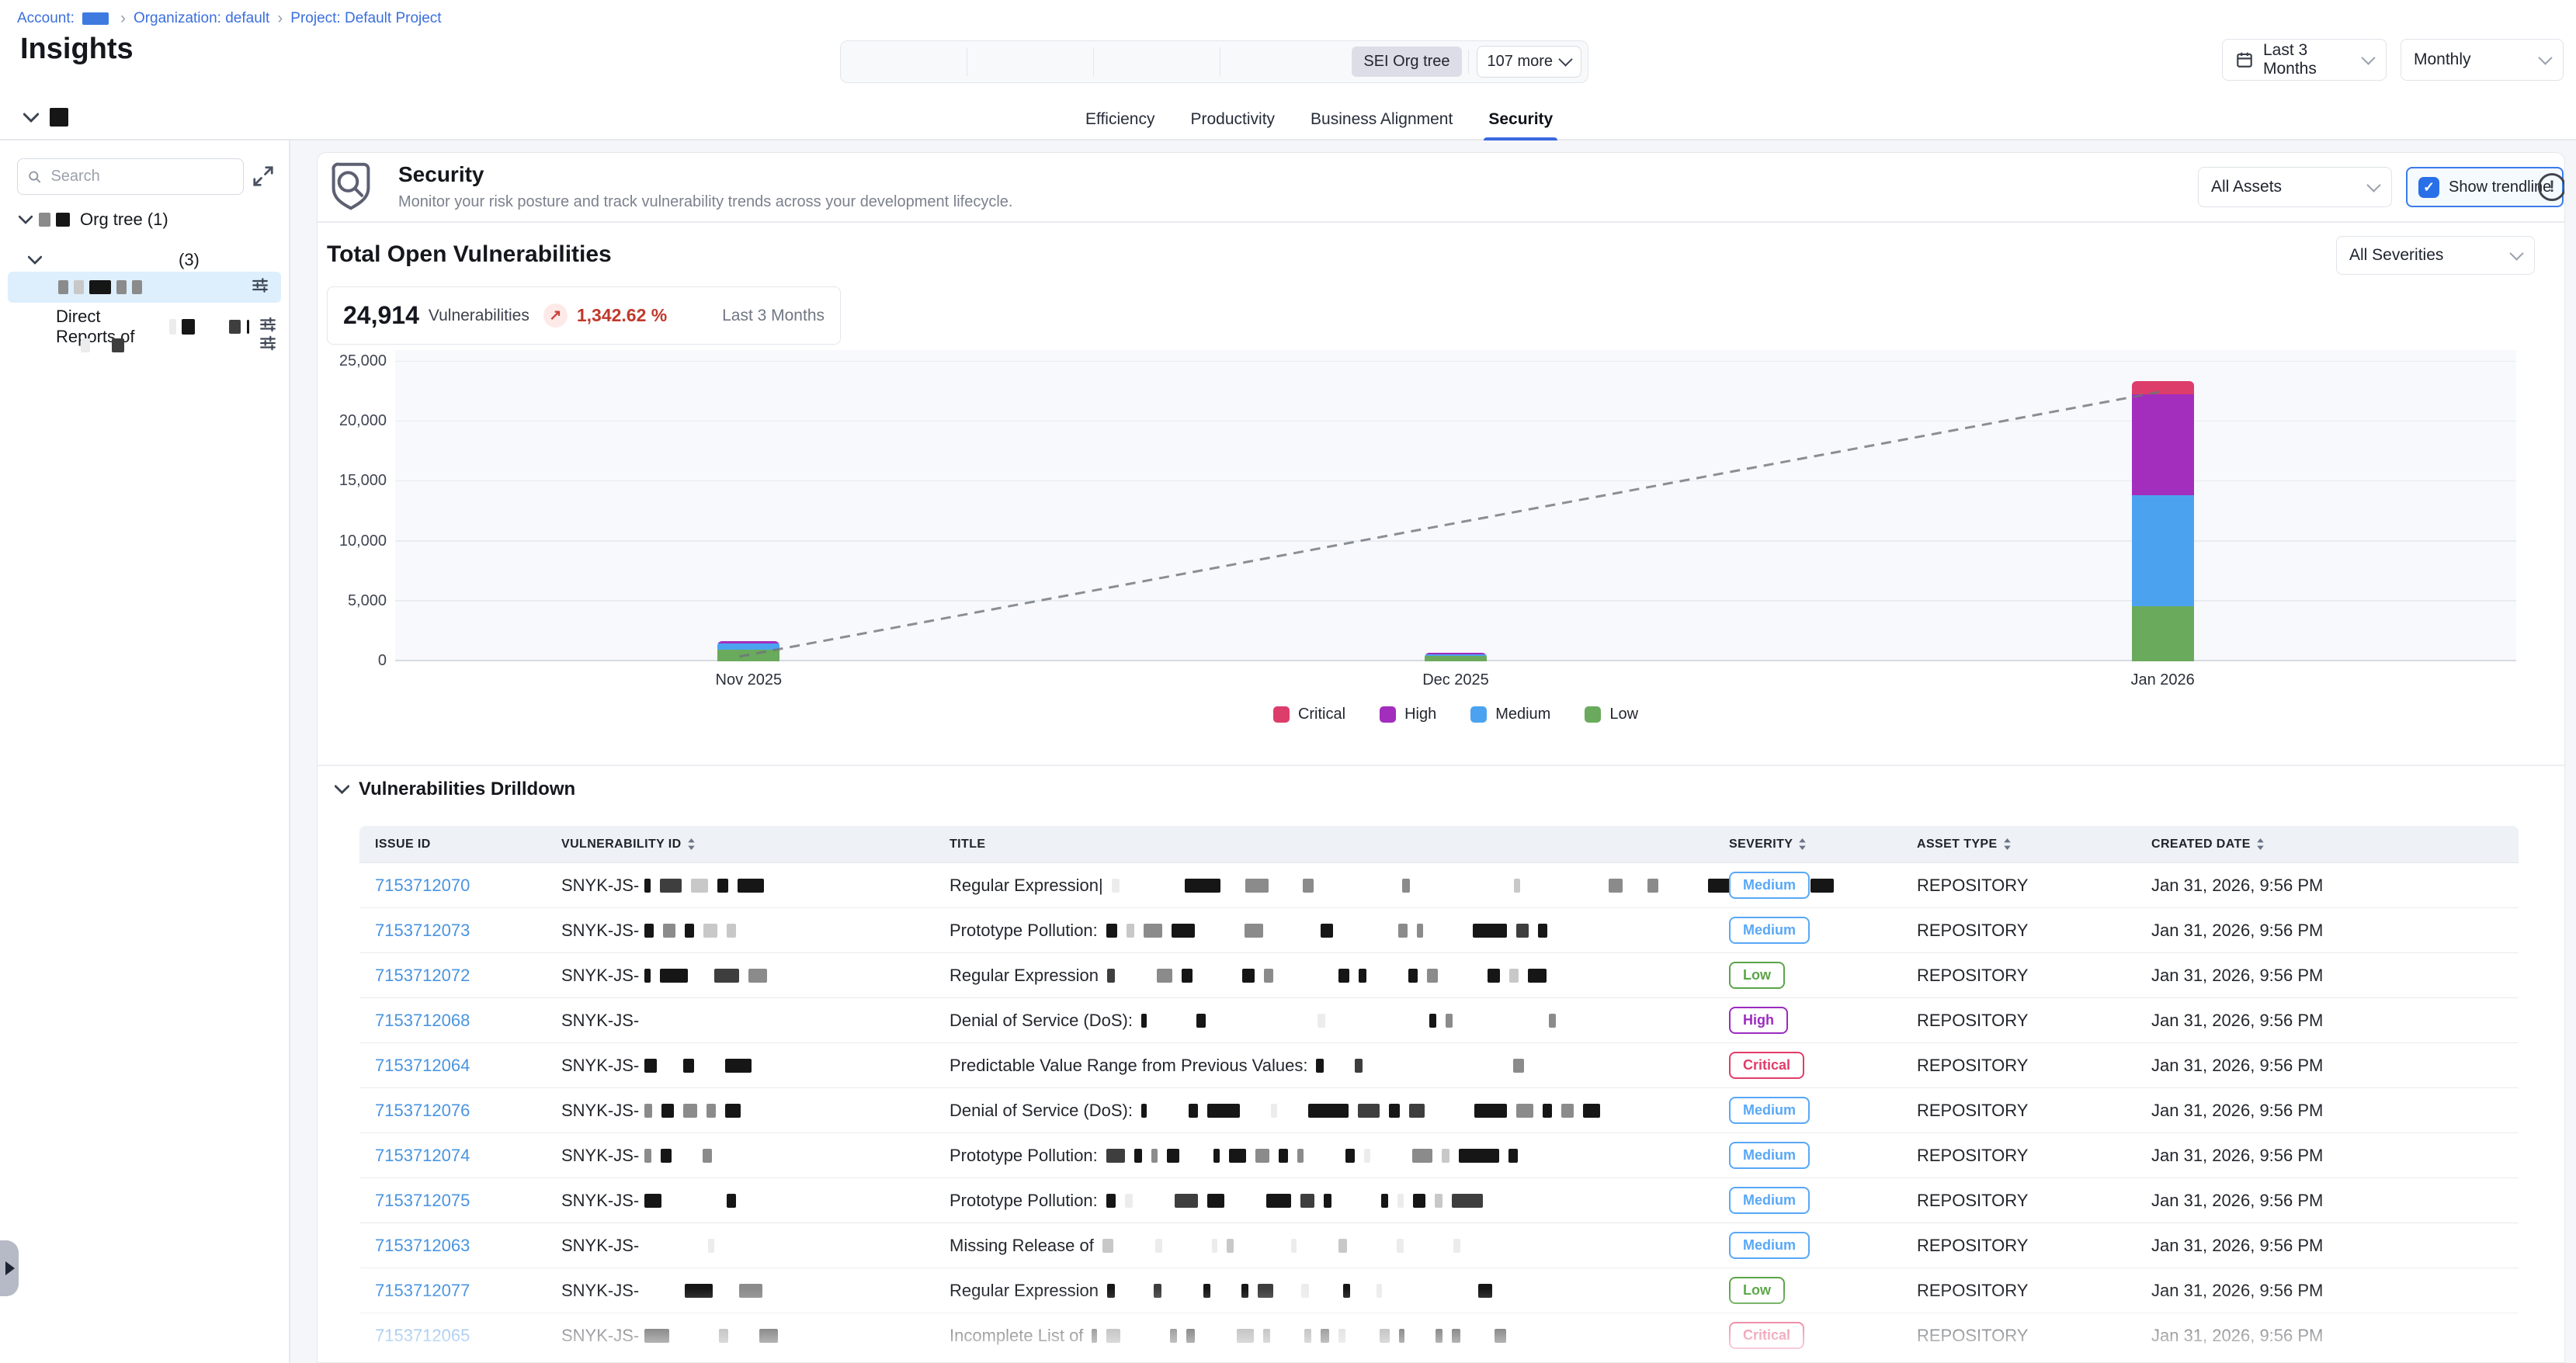  Describe the element at coordinates (422, 1155) in the screenshot. I see `issue-id-link: 7153712074` at that location.